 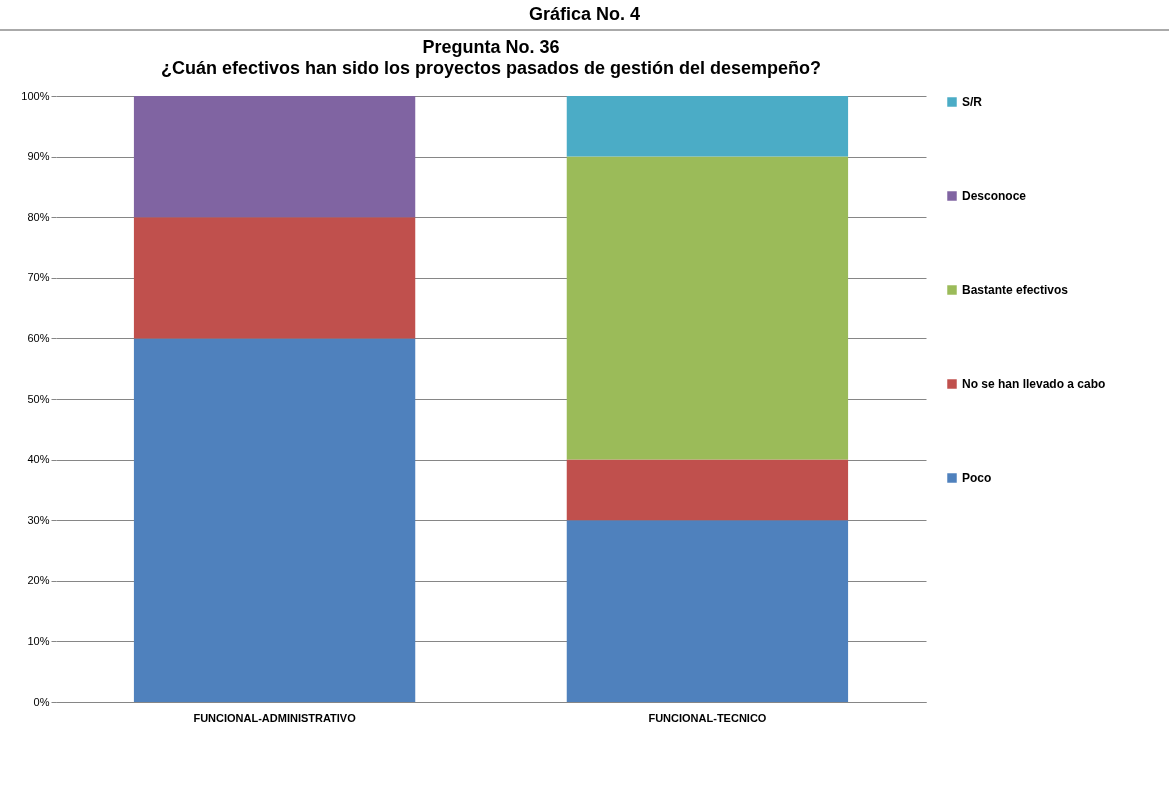 What do you see at coordinates (38, 640) in the screenshot?
I see `y-tick-label: 10%` at bounding box center [38, 640].